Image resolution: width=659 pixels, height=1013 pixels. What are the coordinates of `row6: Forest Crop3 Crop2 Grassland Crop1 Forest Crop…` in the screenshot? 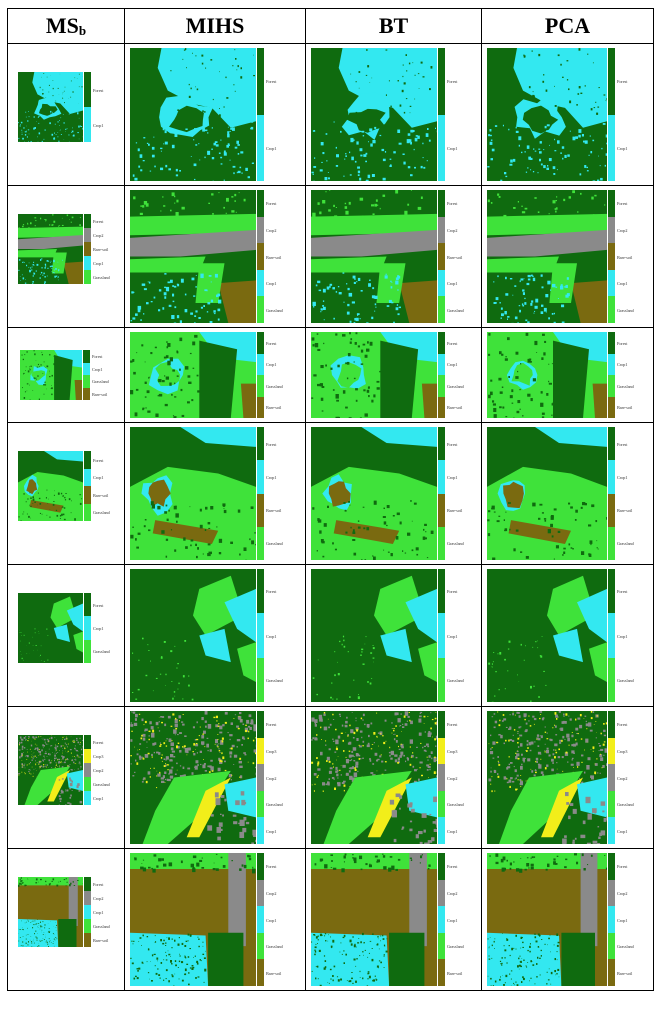 It's located at (330, 777).